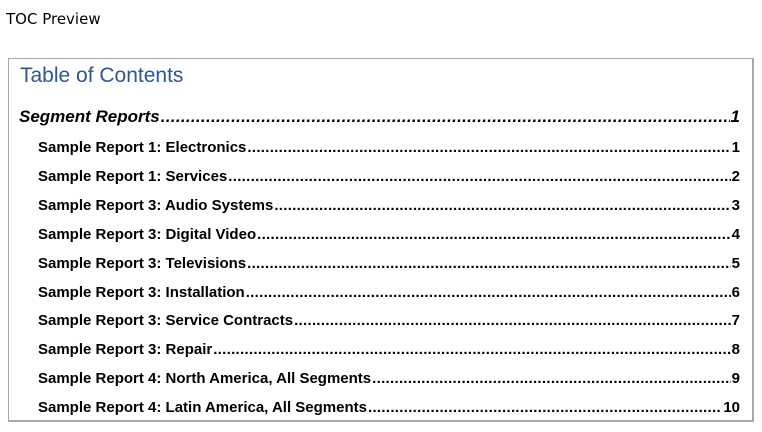 The height and width of the screenshot is (432, 762). I want to click on toc-entry-label: Sample Report 1: Electronics, so click(142, 147).